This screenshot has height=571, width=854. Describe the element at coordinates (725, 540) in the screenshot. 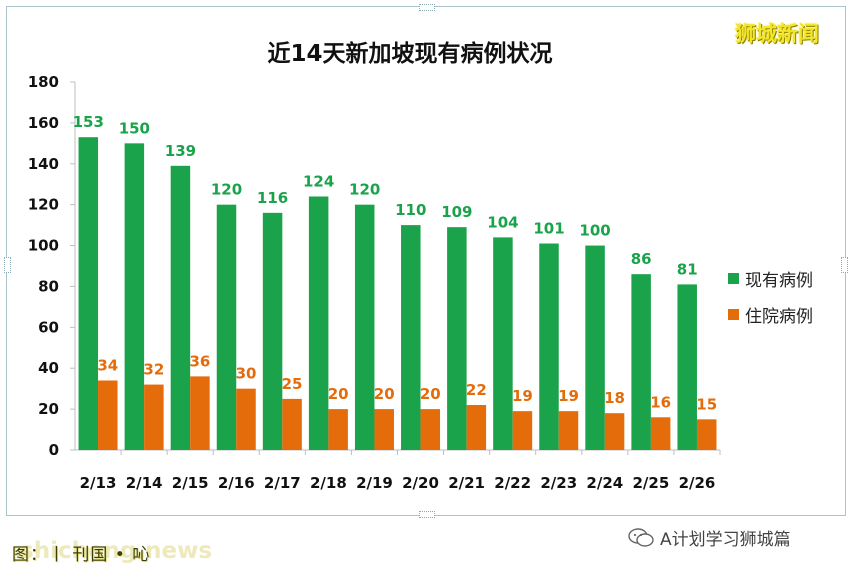

I see `wechat-account-name: A计划学习狮城篇` at that location.